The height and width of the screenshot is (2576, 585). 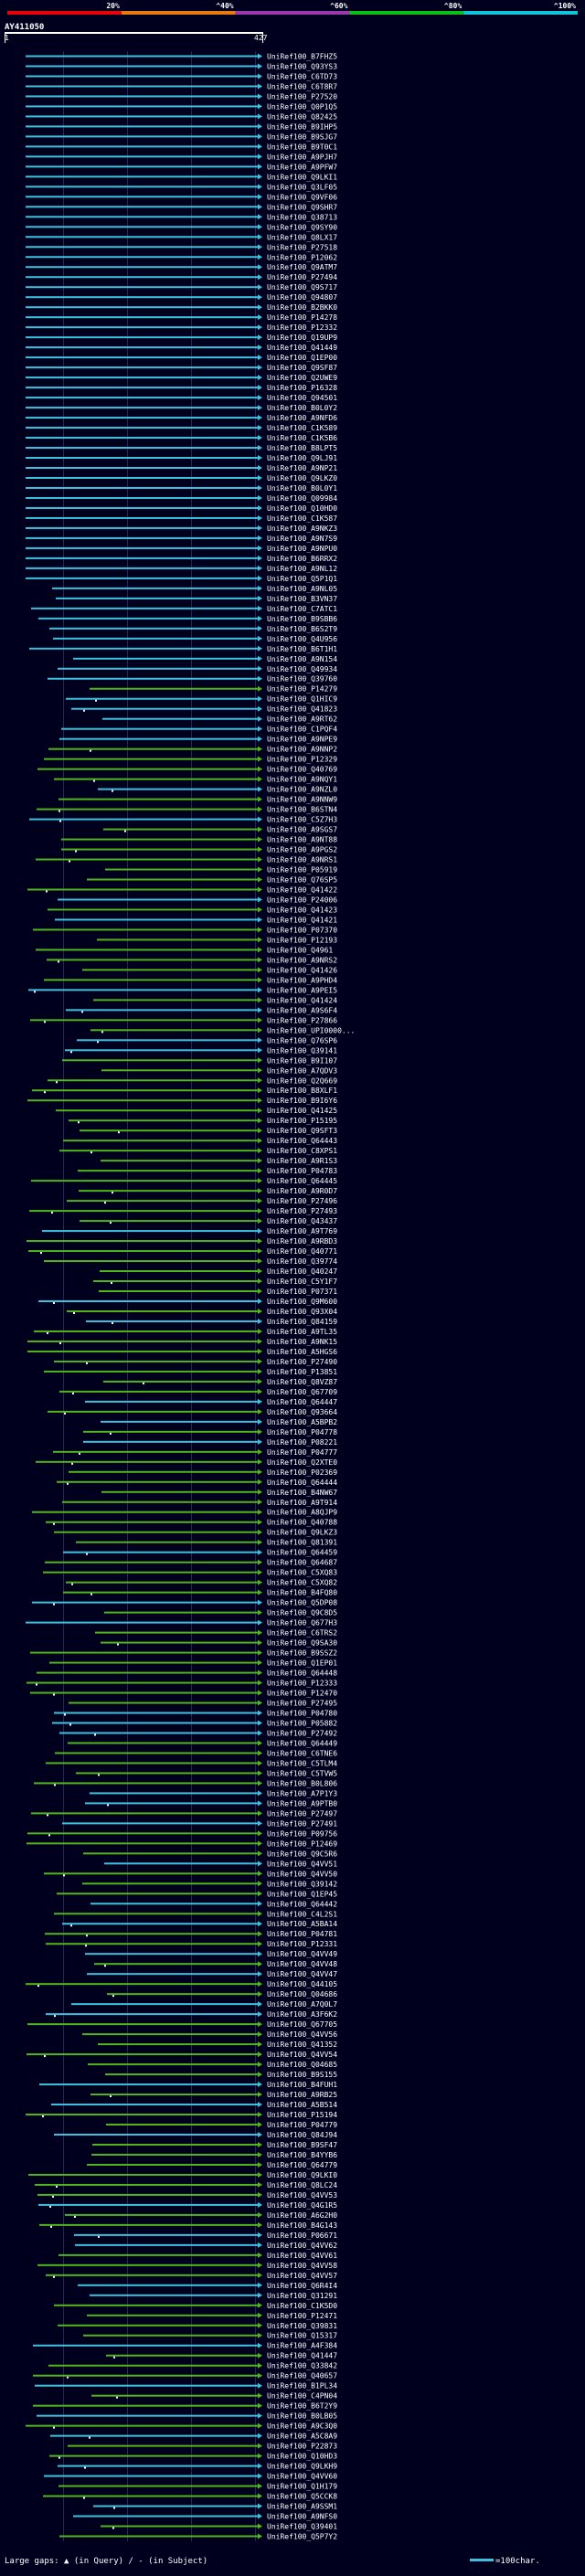 What do you see at coordinates (184, 1694) in the screenshot?
I see `hit-row: UniRef100_P12470` at bounding box center [184, 1694].